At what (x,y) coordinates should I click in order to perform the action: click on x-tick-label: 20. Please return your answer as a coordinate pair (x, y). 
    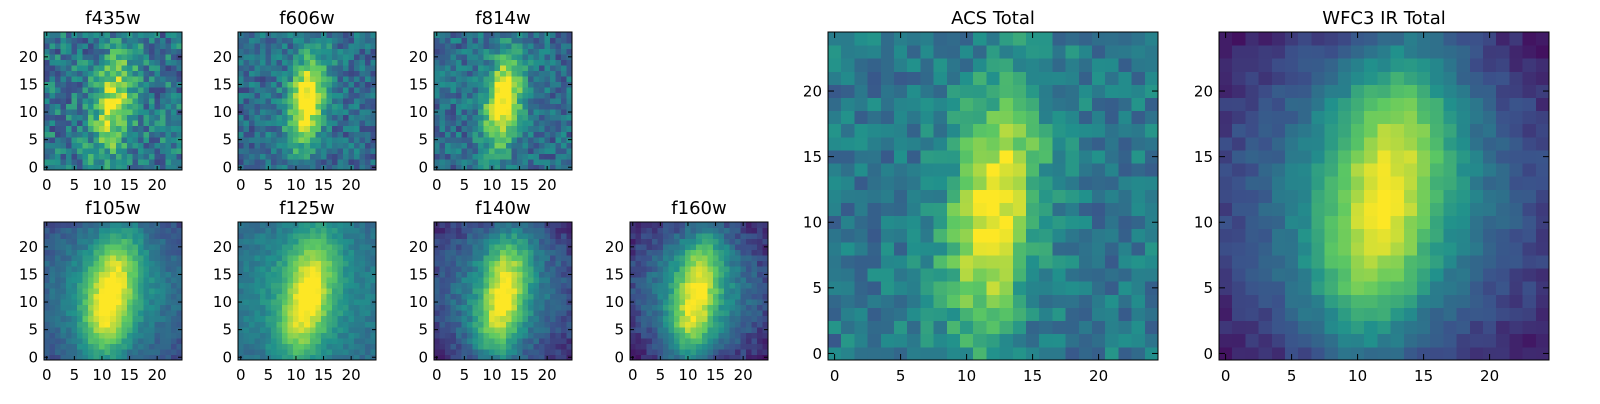
    Looking at the image, I should click on (351, 185).